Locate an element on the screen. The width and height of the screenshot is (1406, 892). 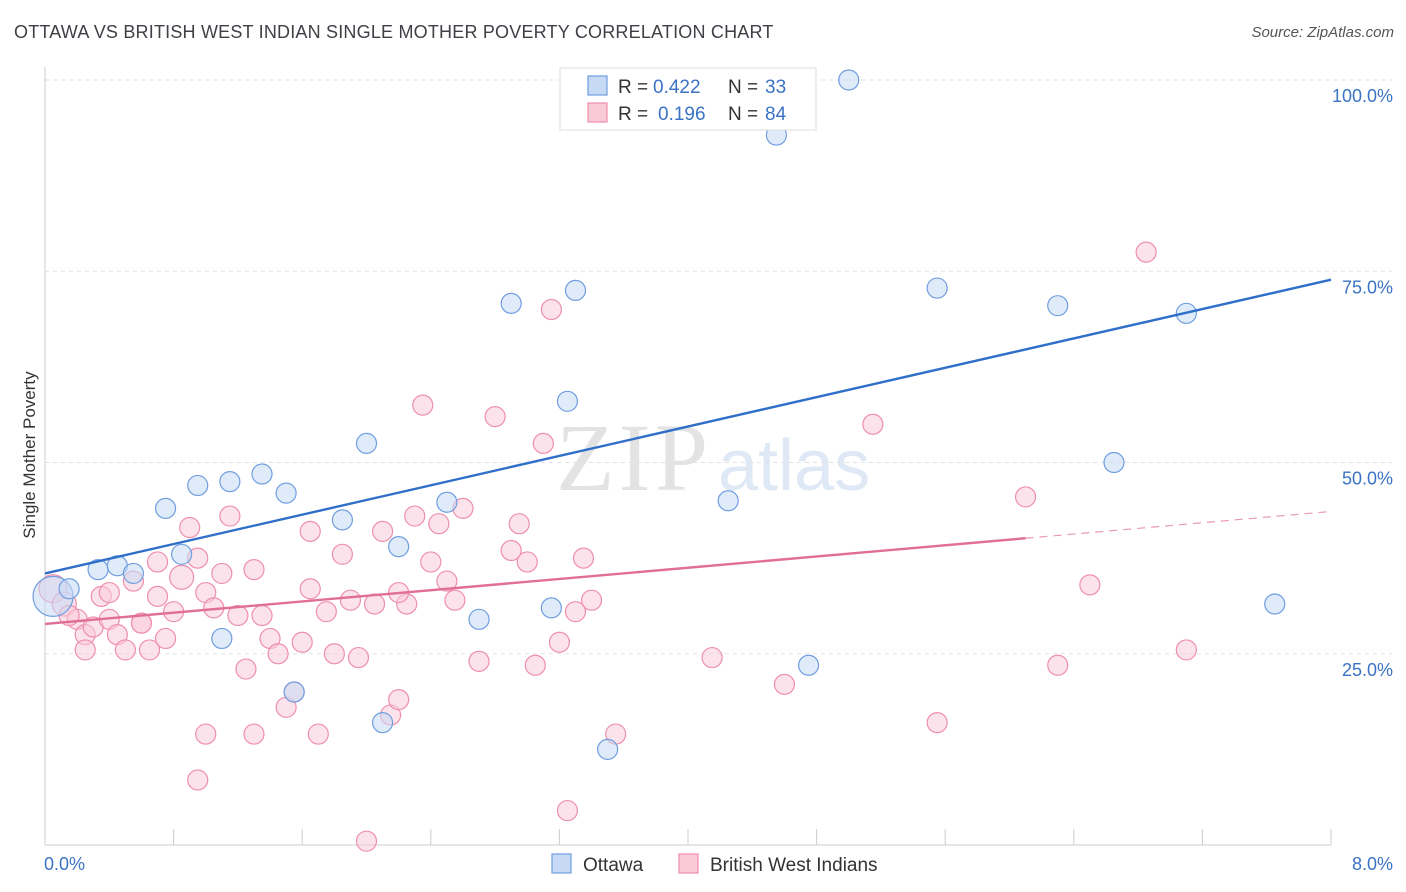
legend-series: Ottawa British West Indians is located at coordinates (714, 864).